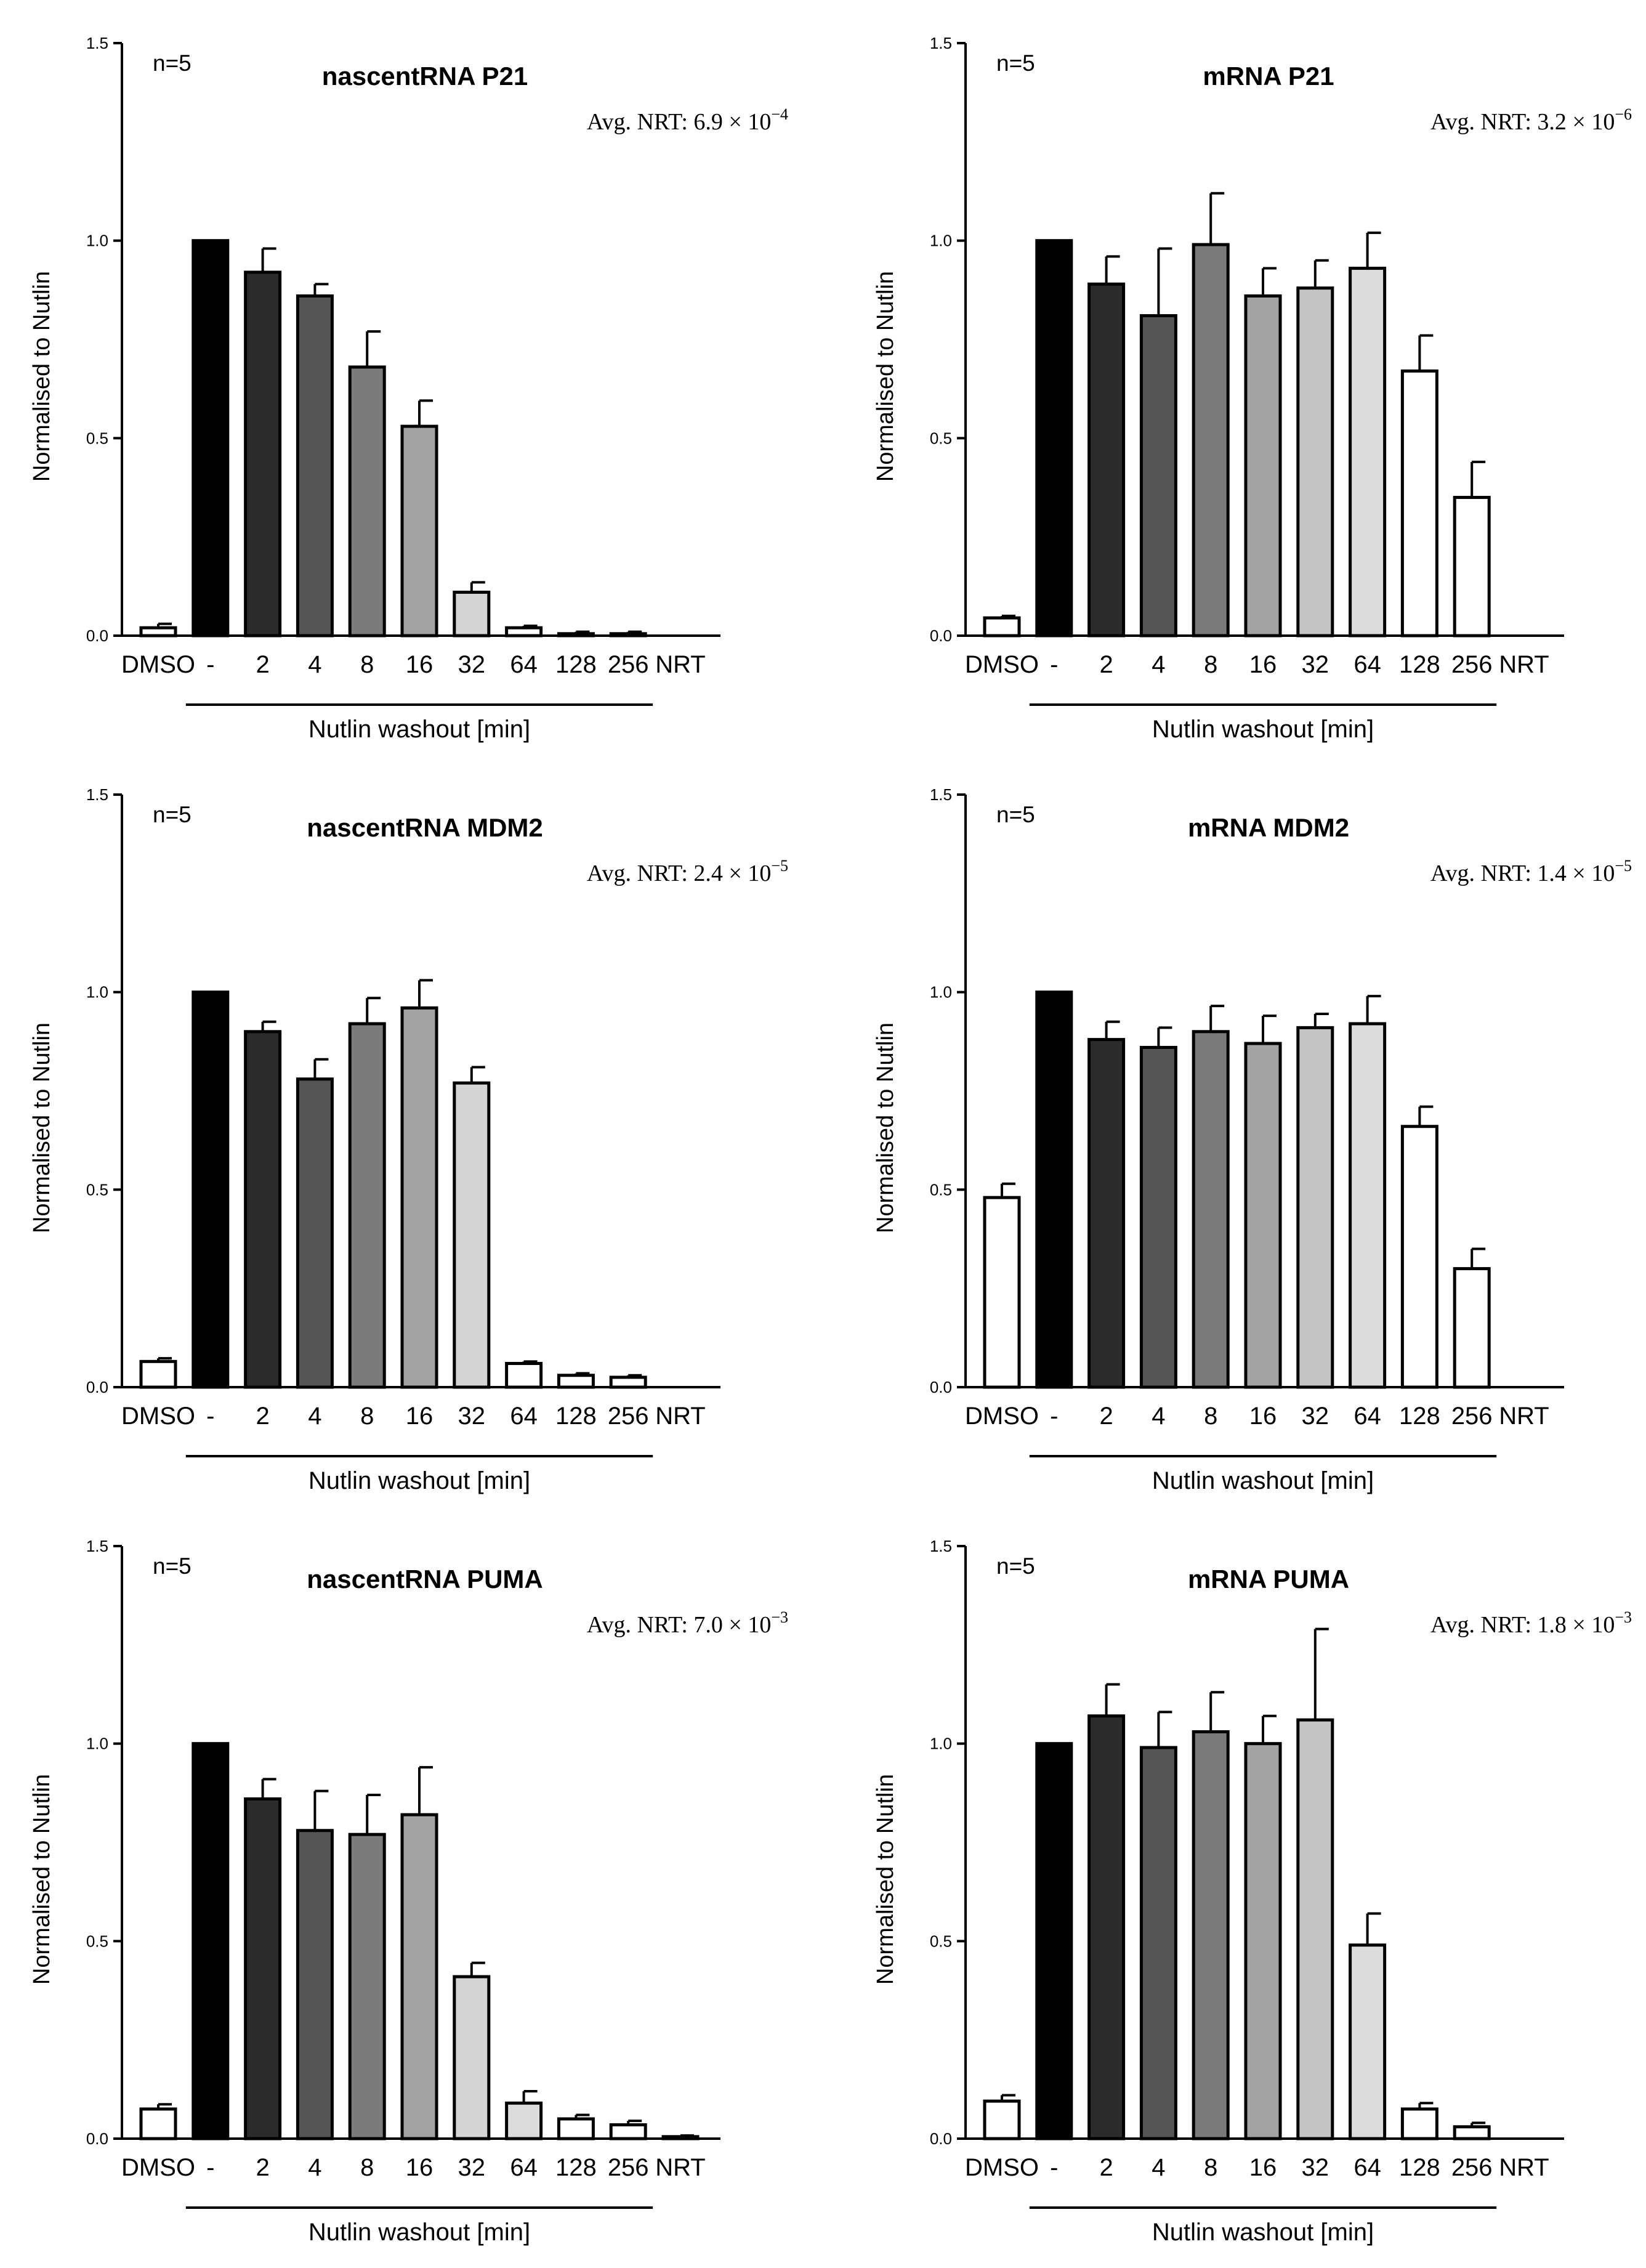  Describe the element at coordinates (779, 114) in the screenshot. I see `avg-nrt-exponent: −4` at that location.